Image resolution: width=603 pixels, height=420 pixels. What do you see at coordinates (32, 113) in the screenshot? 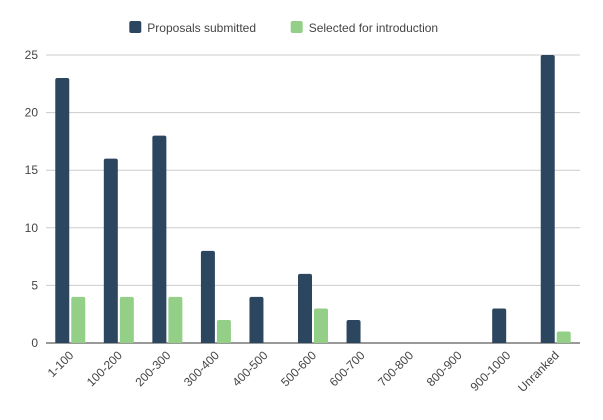
I see `y-tick-label: 20` at bounding box center [32, 113].